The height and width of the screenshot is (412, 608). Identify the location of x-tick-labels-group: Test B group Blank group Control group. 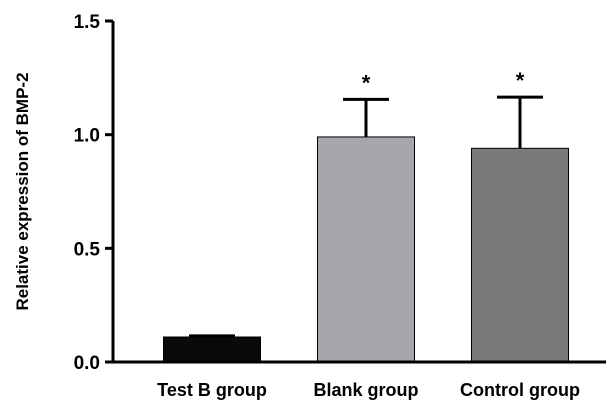
(368, 390).